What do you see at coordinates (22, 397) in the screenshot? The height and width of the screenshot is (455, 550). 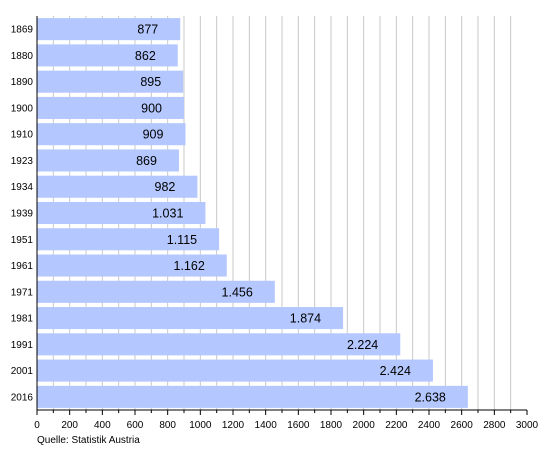 I see `category-label-2016: 2016` at bounding box center [22, 397].